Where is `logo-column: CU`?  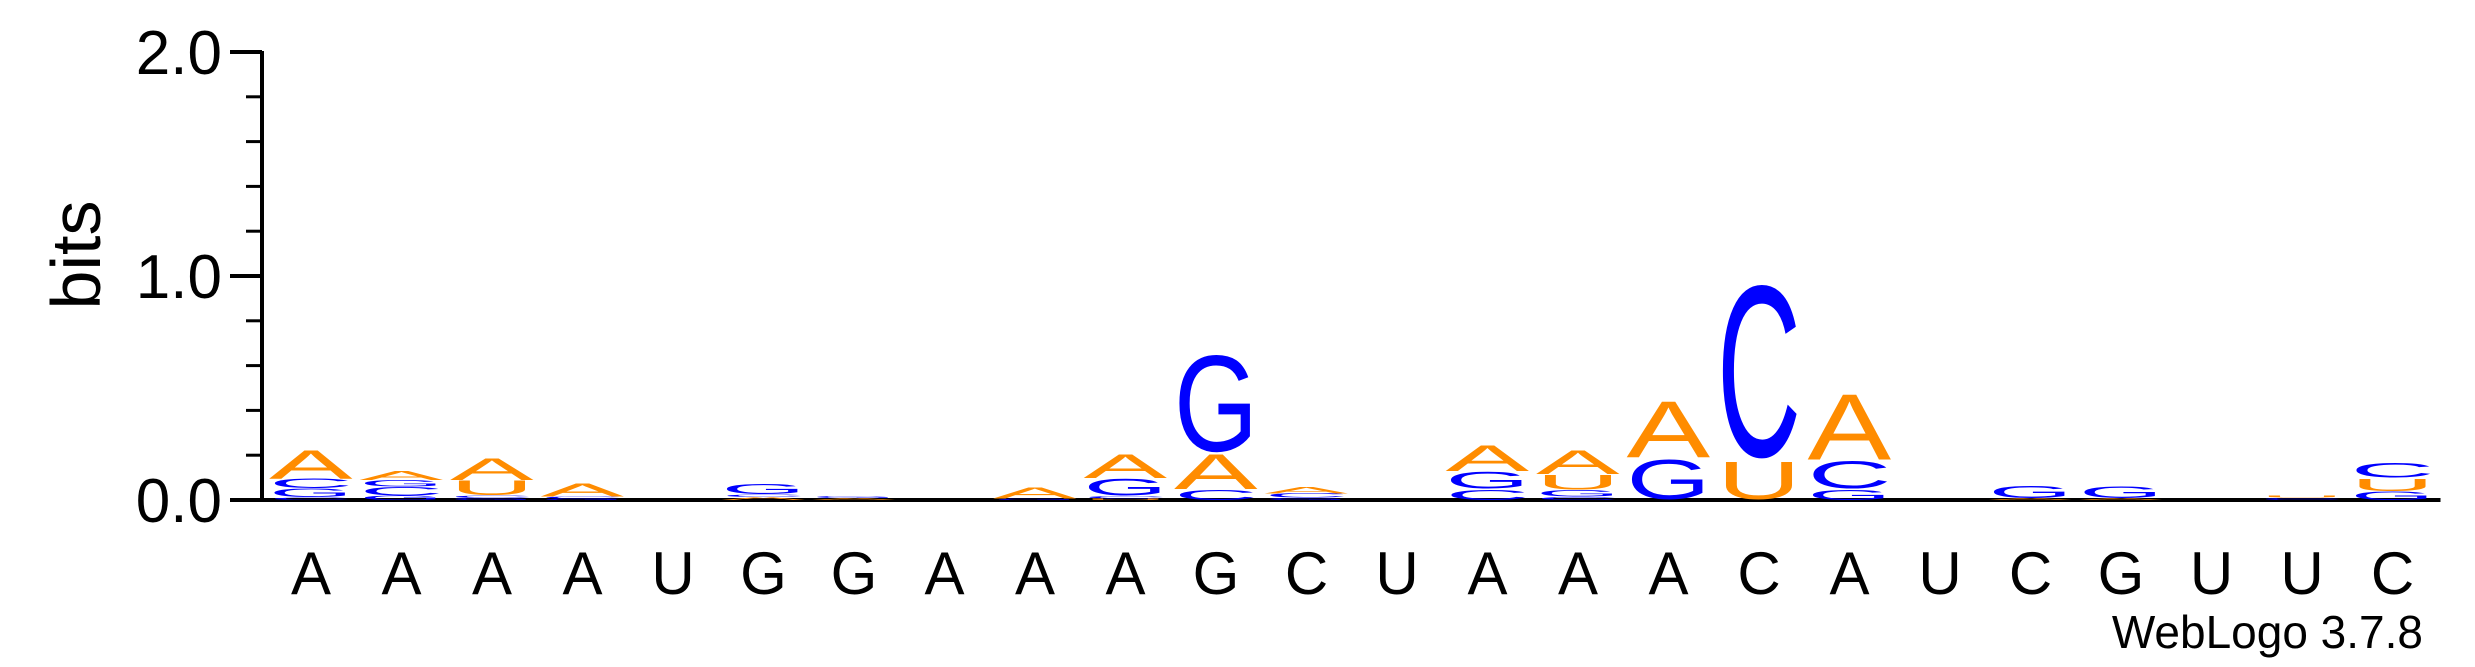 logo-column: CU is located at coordinates (2302, 498).